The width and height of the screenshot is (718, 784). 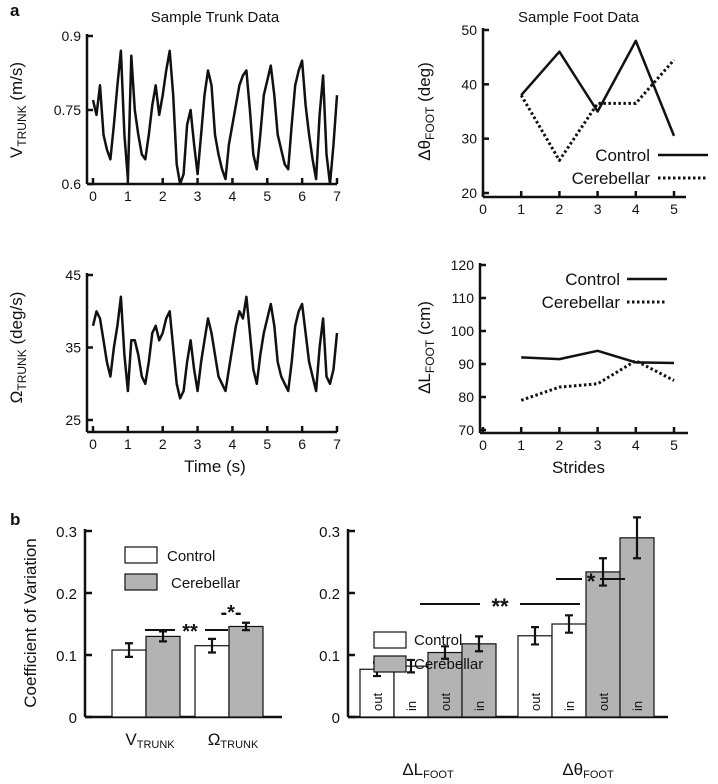 I want to click on y-tick-label: 90, so click(x=466, y=364).